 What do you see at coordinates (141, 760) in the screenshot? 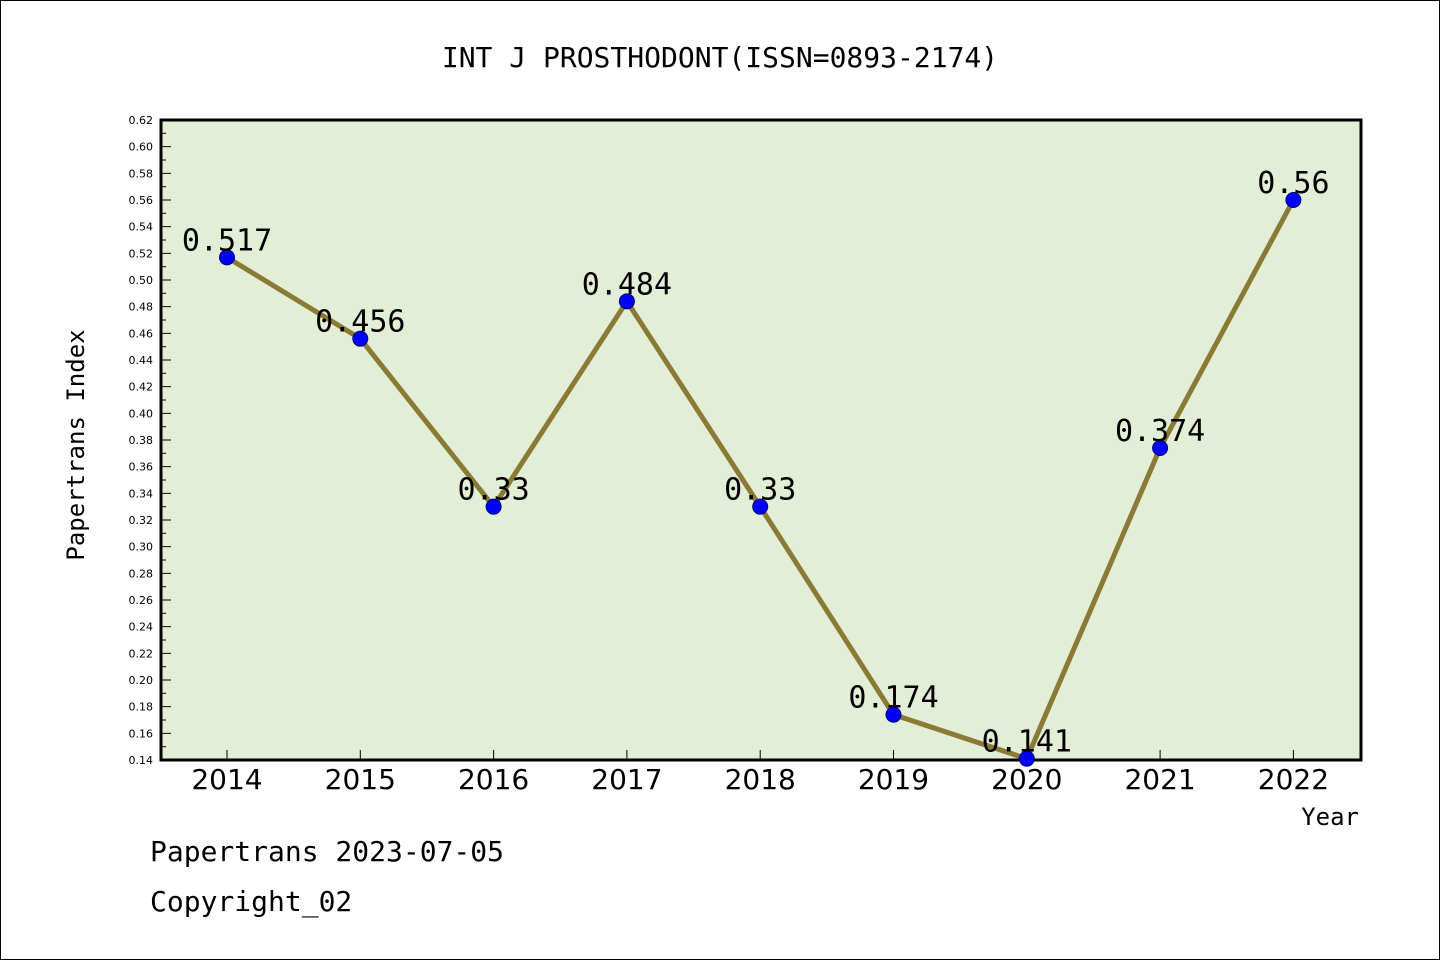
I see `y-tick-label: 0.14` at bounding box center [141, 760].